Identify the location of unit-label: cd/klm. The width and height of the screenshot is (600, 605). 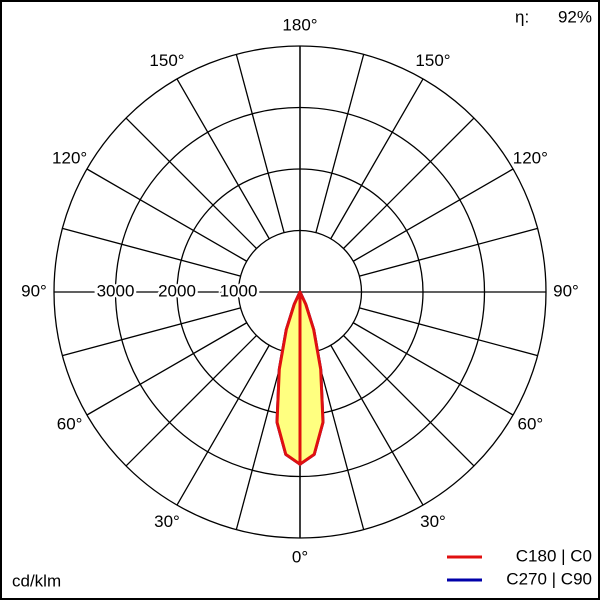
(36, 580).